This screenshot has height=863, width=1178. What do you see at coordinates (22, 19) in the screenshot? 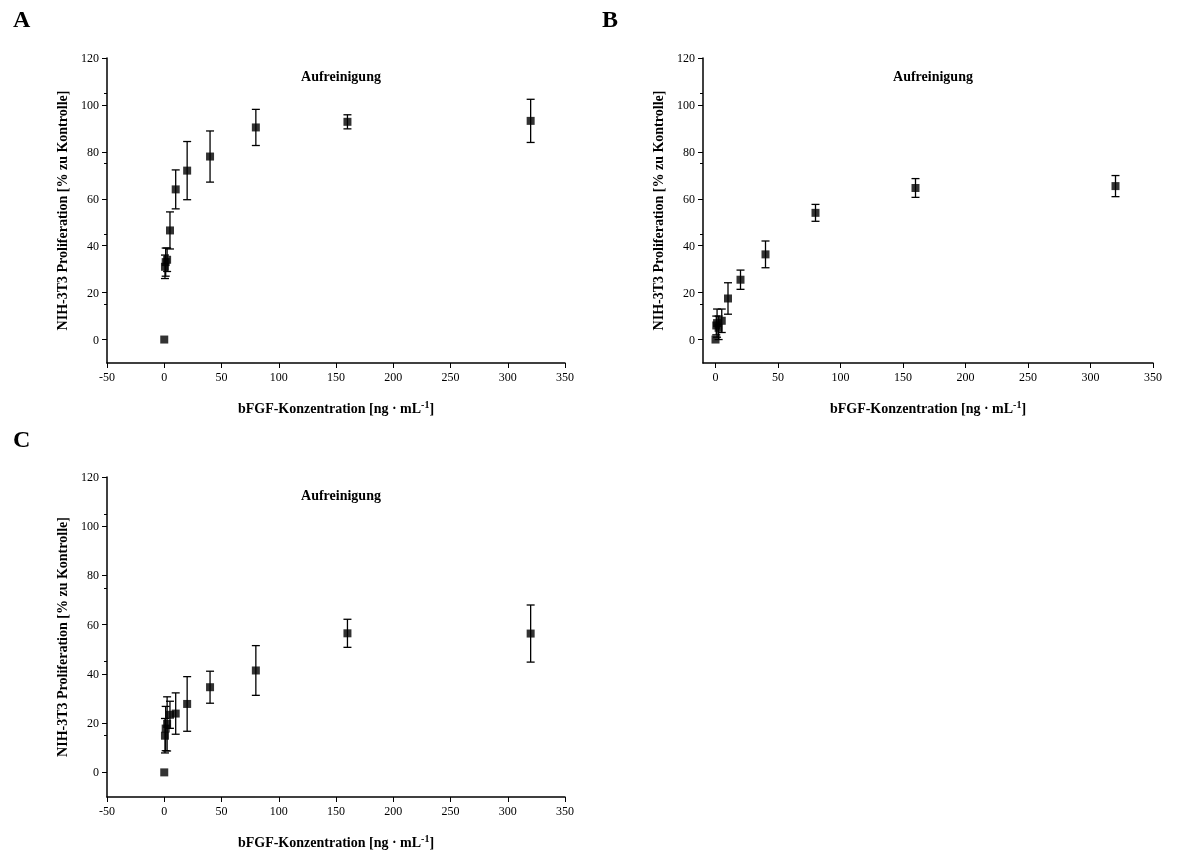
I see `chart-title: A` at bounding box center [22, 19].